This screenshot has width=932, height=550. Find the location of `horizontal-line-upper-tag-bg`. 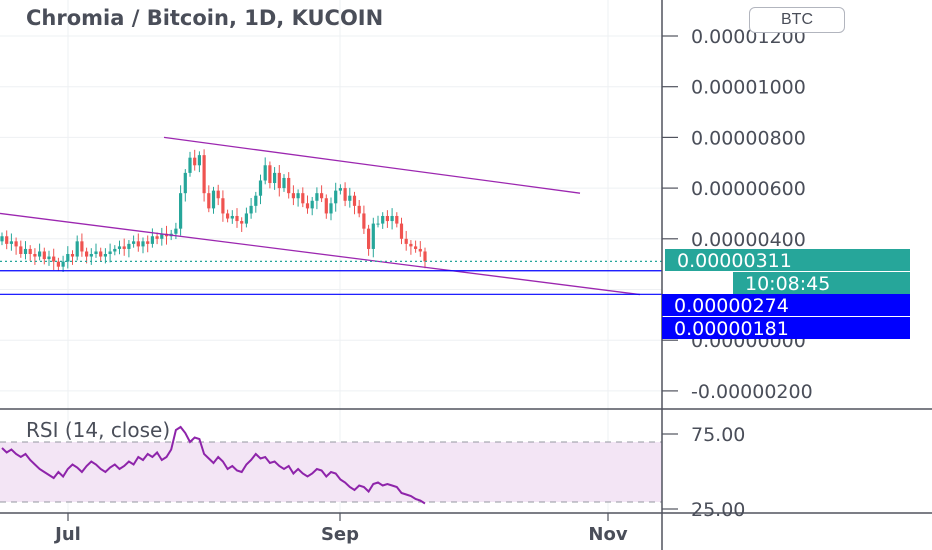

horizontal-line-upper-tag-bg is located at coordinates (786, 305).